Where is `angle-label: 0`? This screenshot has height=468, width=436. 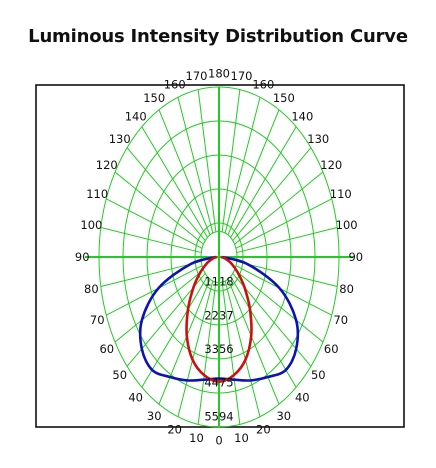
angle-label: 0 is located at coordinates (218, 441).